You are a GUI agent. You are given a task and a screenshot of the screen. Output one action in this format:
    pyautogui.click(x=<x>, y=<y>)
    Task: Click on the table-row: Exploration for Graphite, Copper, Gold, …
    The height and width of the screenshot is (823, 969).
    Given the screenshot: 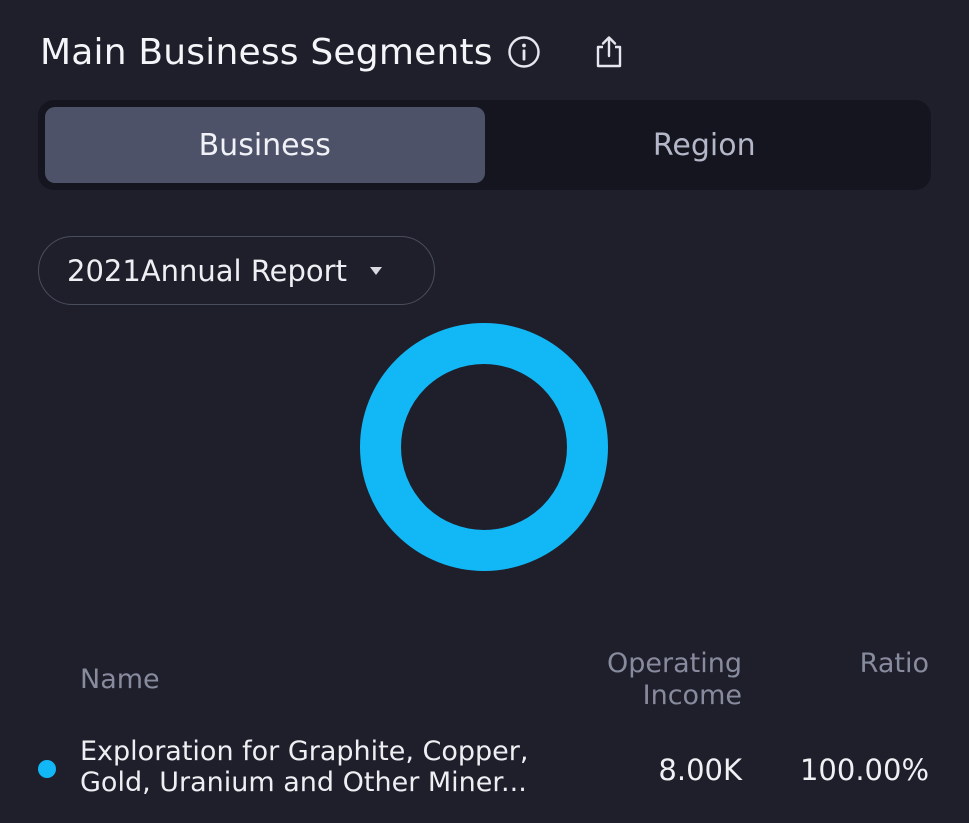 What is the action you would take?
    pyautogui.click(x=484, y=771)
    